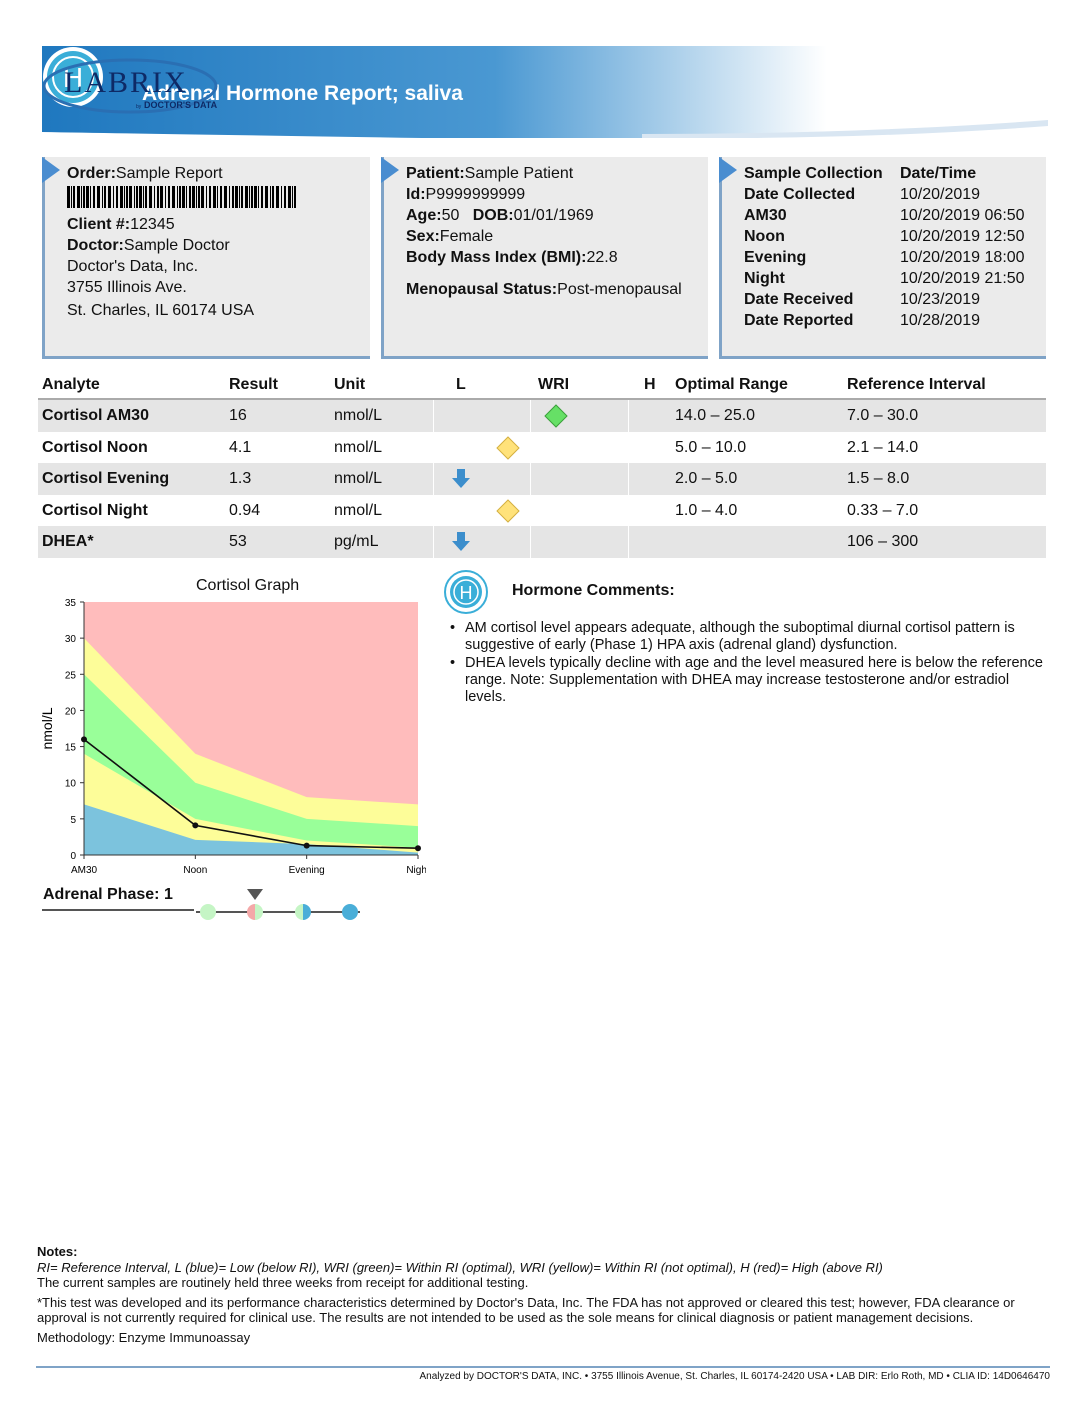  What do you see at coordinates (73, 820) in the screenshot?
I see `y-tick-label: 5` at bounding box center [73, 820].